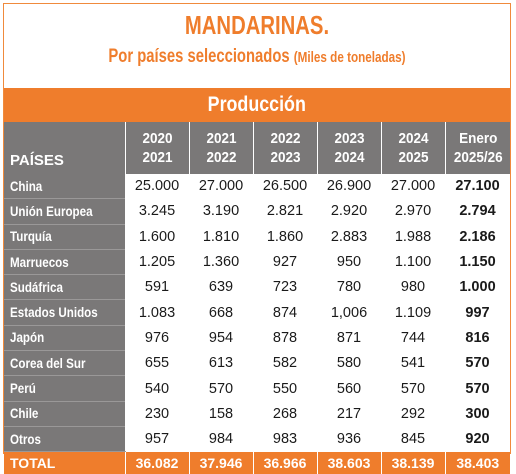 This screenshot has height=474, width=516. I want to click on country-cell: Estados Unidos, so click(64, 312).